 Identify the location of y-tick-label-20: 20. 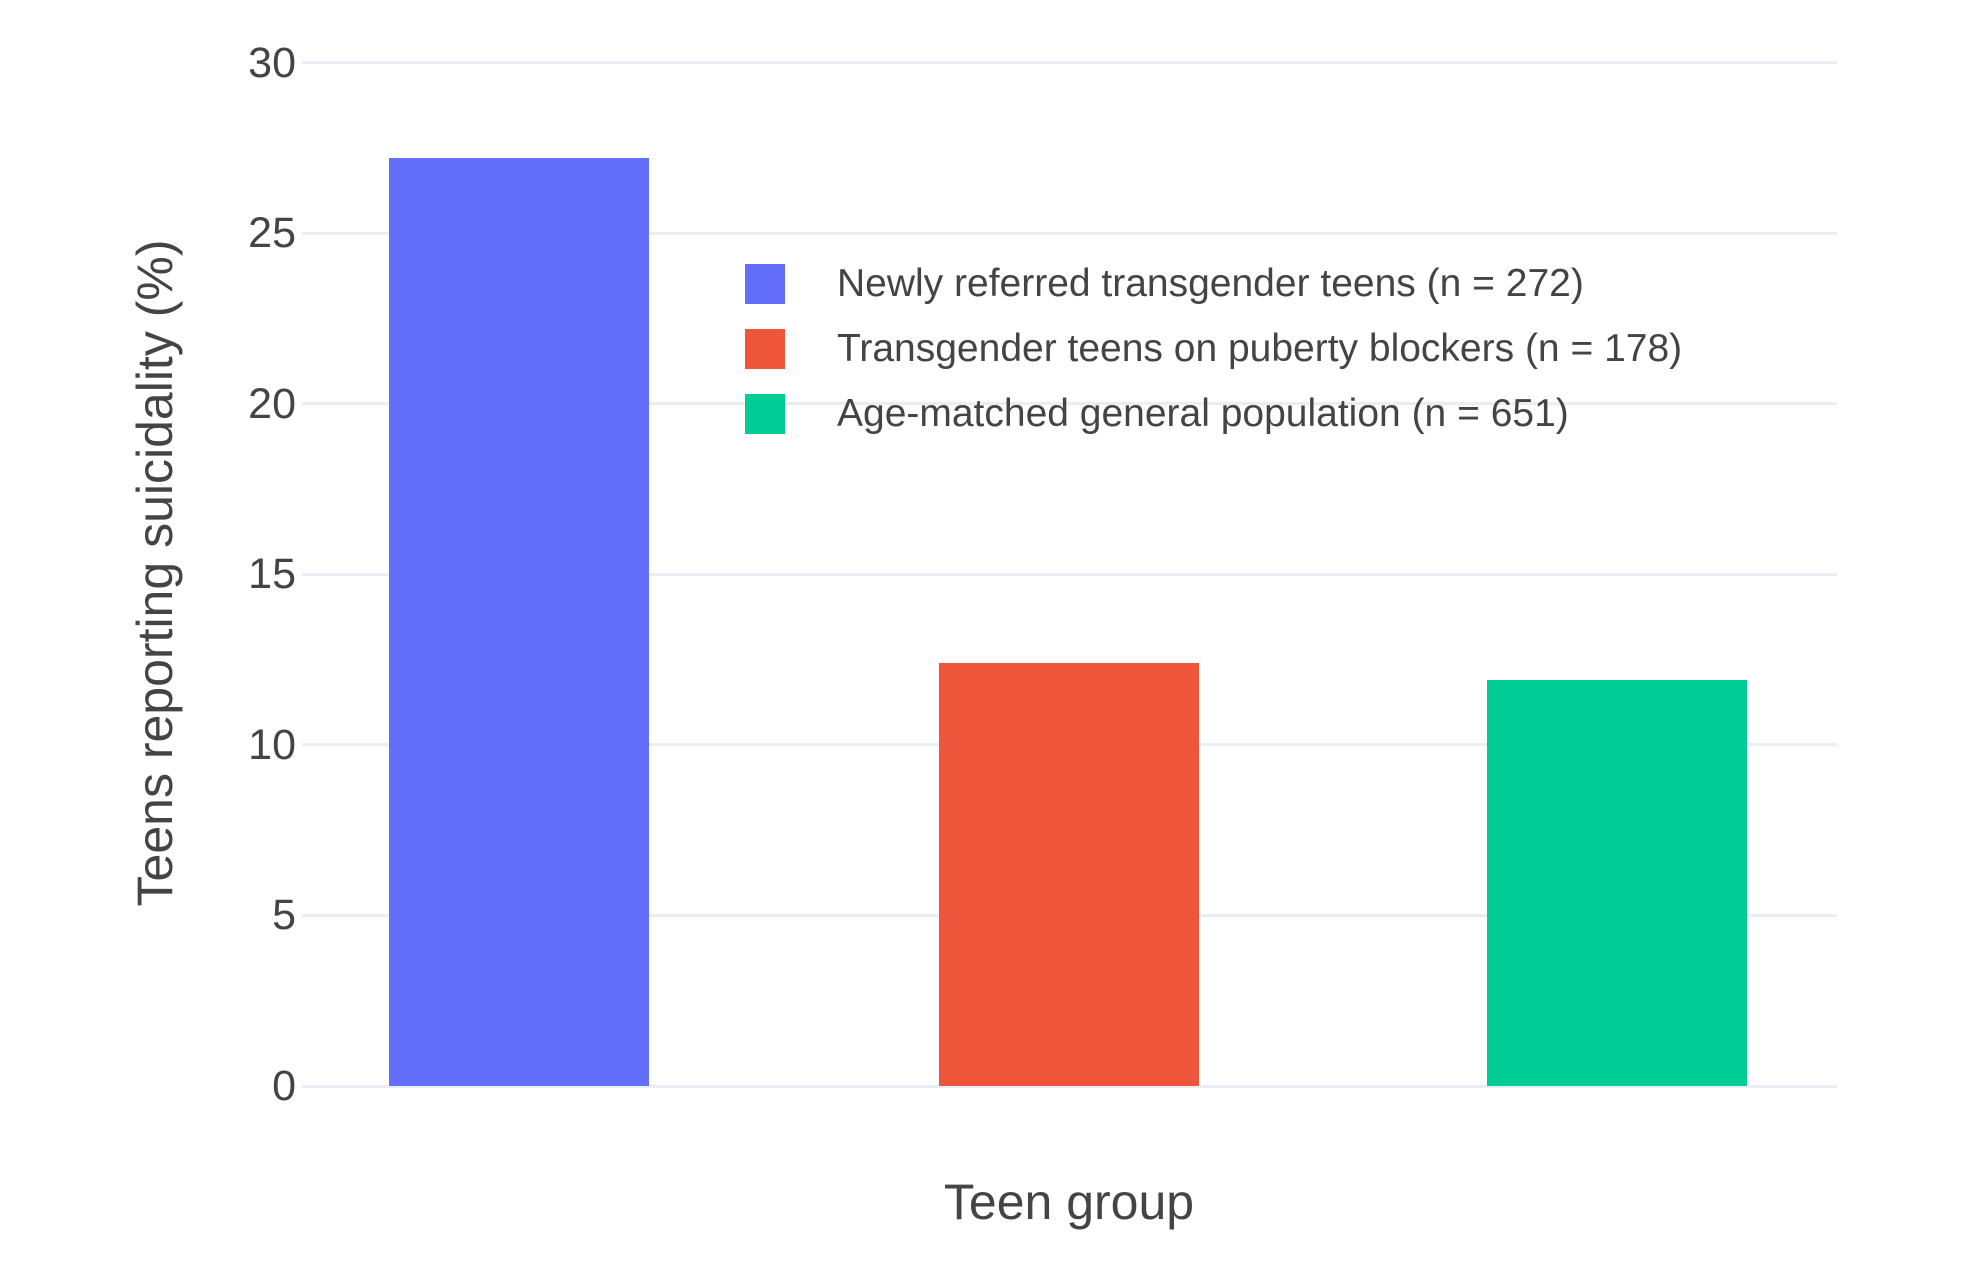
(272, 403).